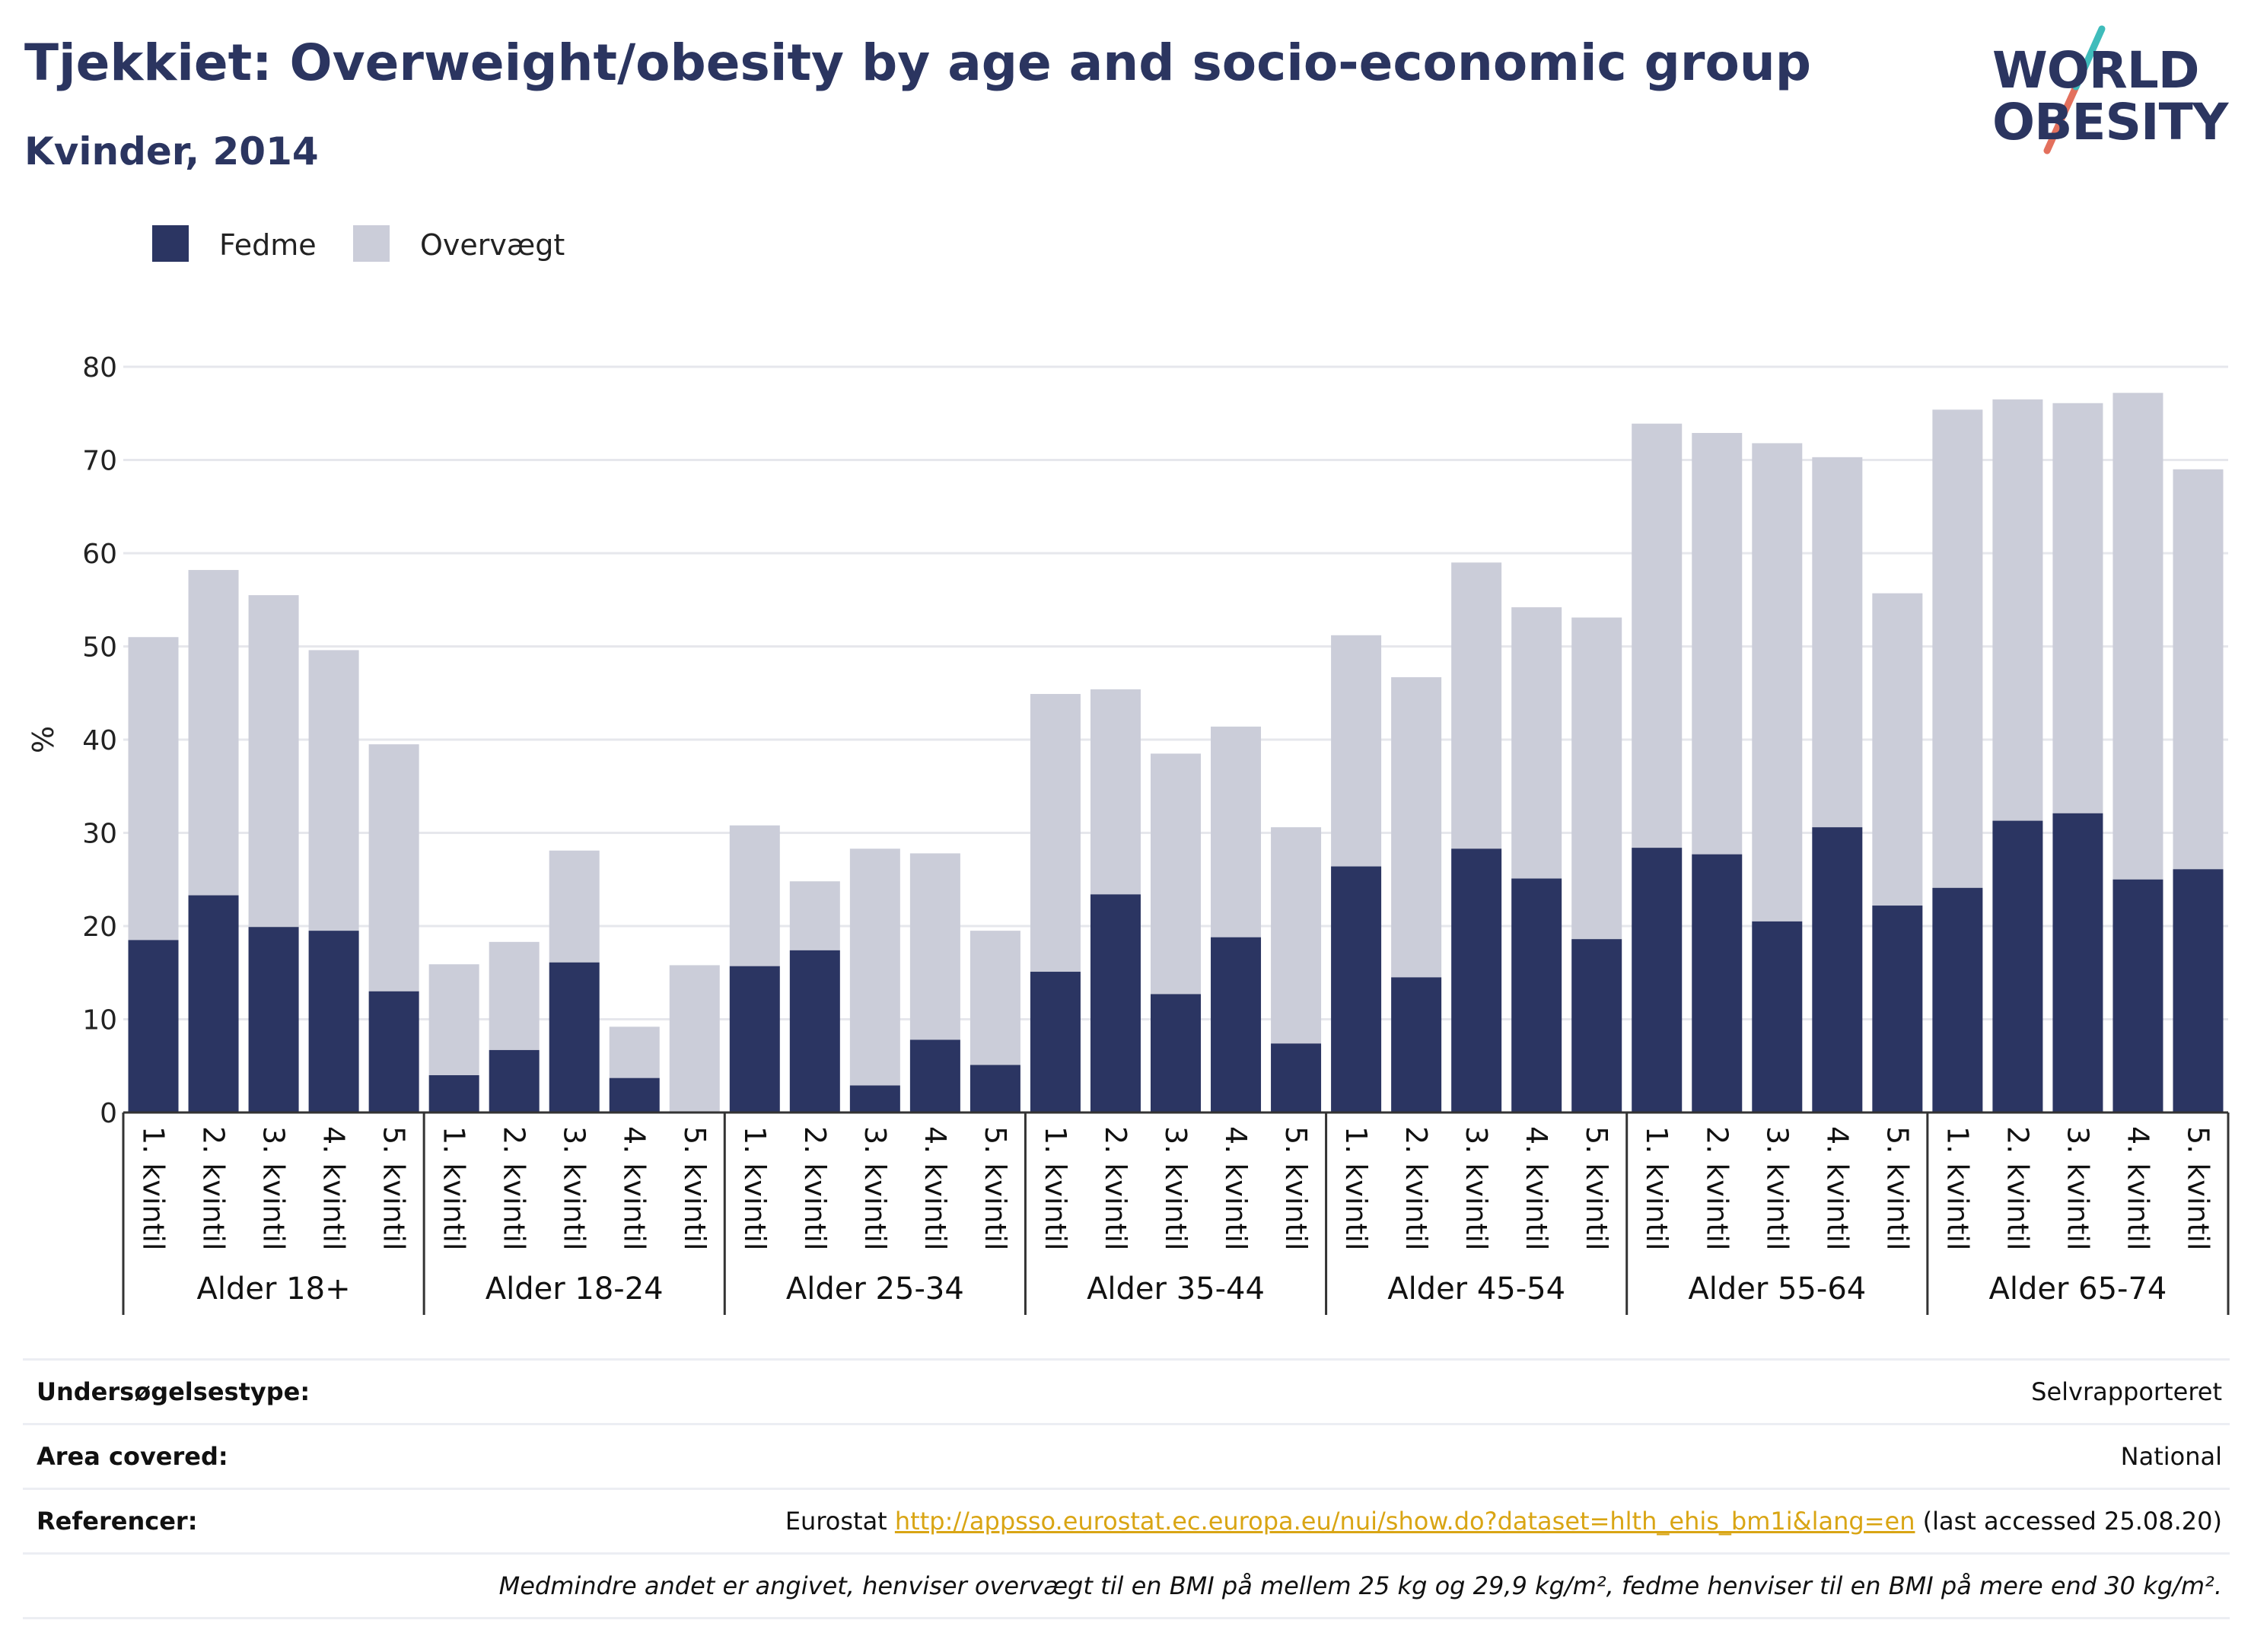  What do you see at coordinates (108, 1113) in the screenshot?
I see `y-tick-label: 0` at bounding box center [108, 1113].